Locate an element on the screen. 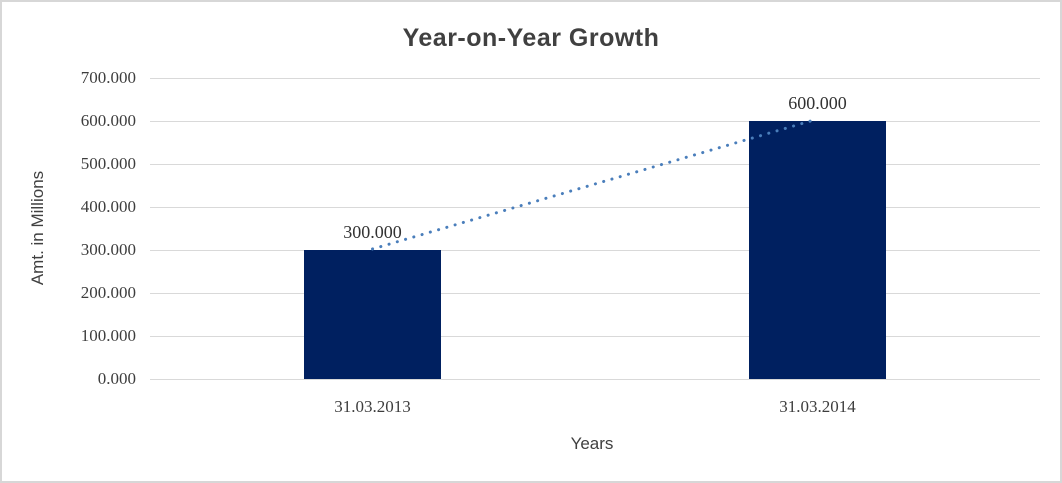 This screenshot has height=483, width=1062. y-axis-tick-label: 200.000 is located at coordinates (108, 292).